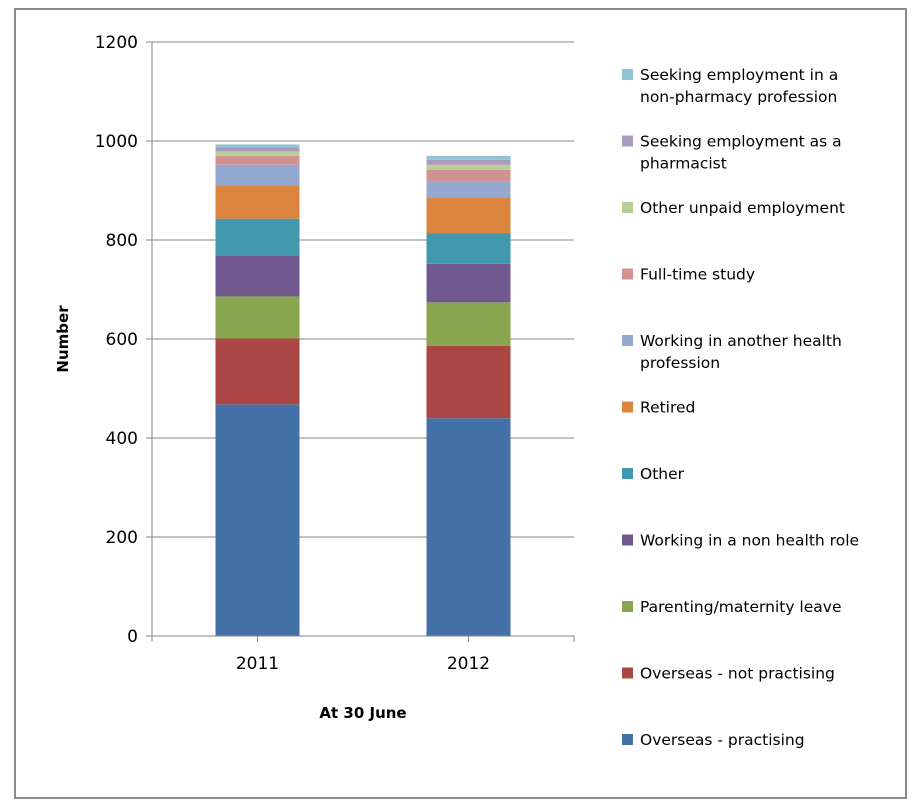  I want to click on legend-item: Overseas - practising, so click(713, 740).